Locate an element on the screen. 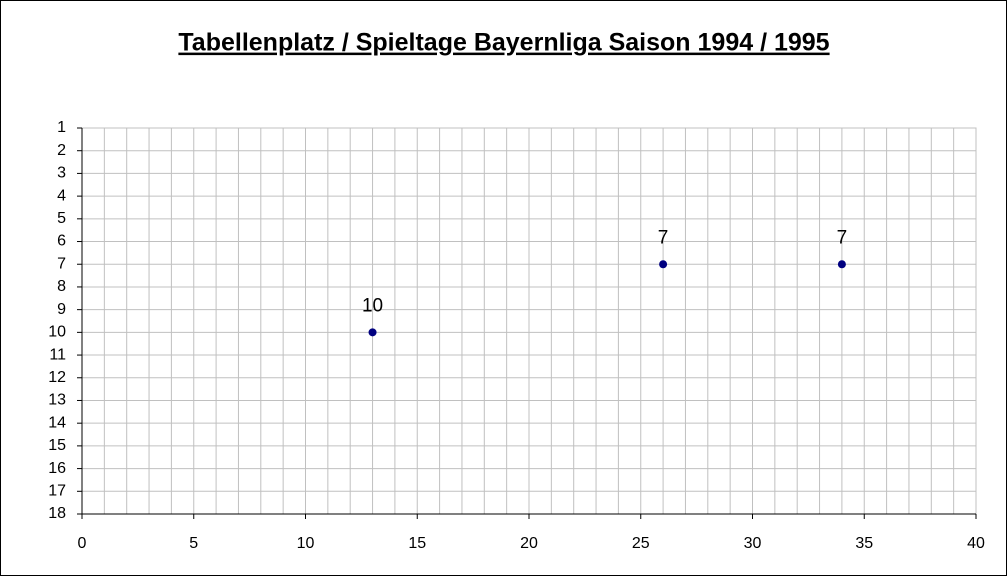  x-tick-label: 35 is located at coordinates (864, 543).